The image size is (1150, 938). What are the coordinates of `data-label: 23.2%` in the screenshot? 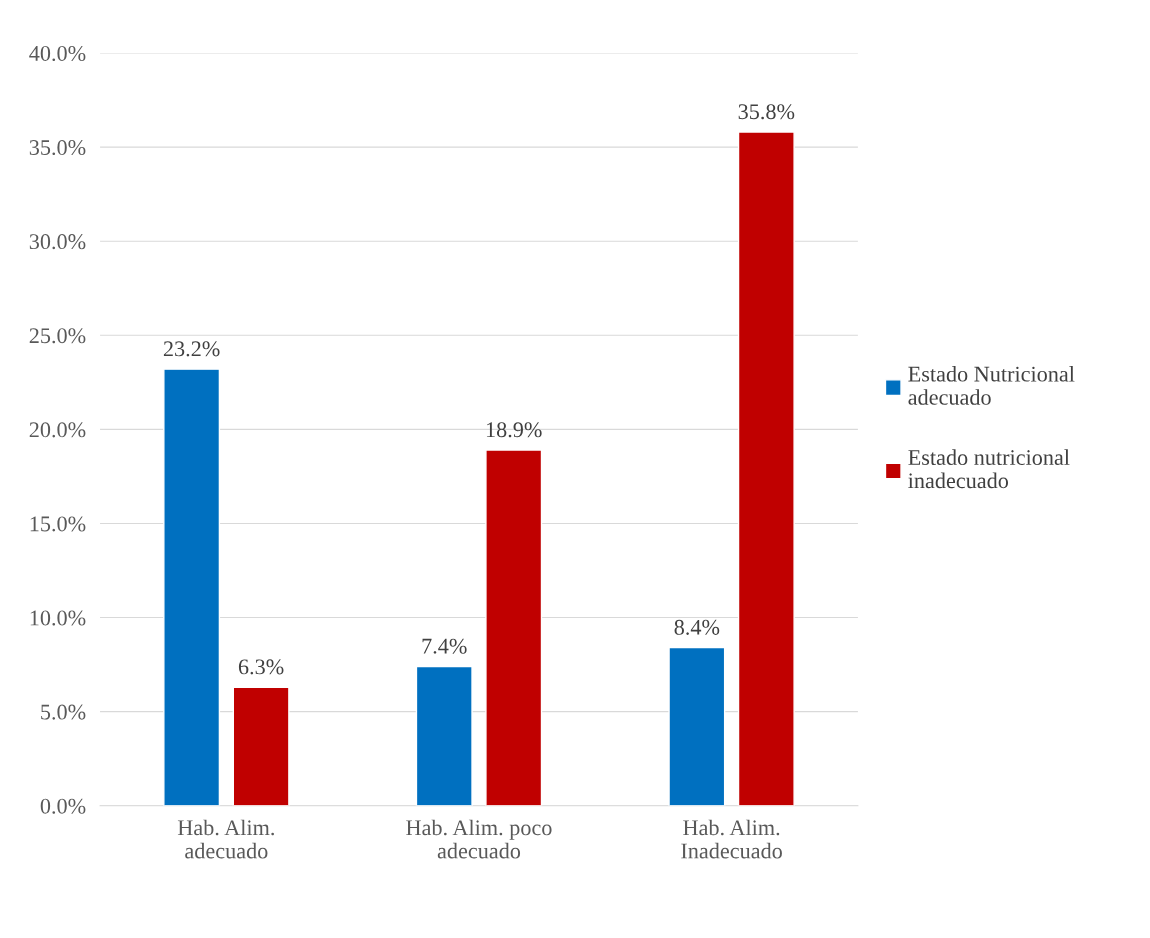 It's located at (191, 349).